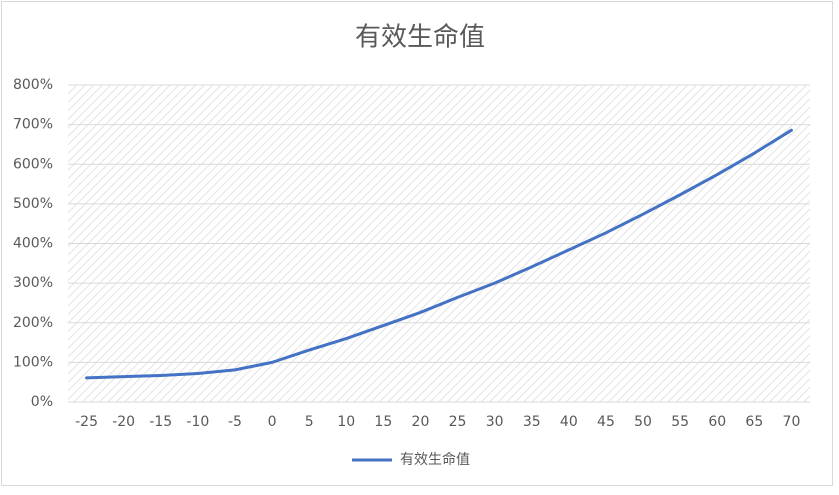  Describe the element at coordinates (717, 422) in the screenshot. I see `x-tick-label: 60` at that location.